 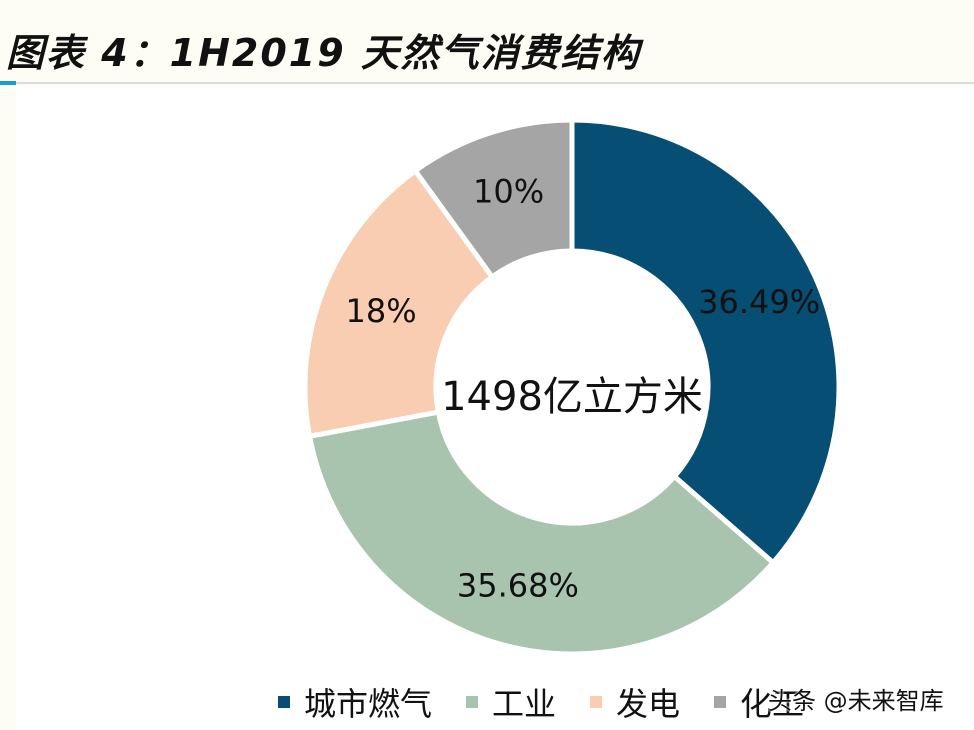 What do you see at coordinates (487, 83) in the screenshot?
I see `header-divider` at bounding box center [487, 83].